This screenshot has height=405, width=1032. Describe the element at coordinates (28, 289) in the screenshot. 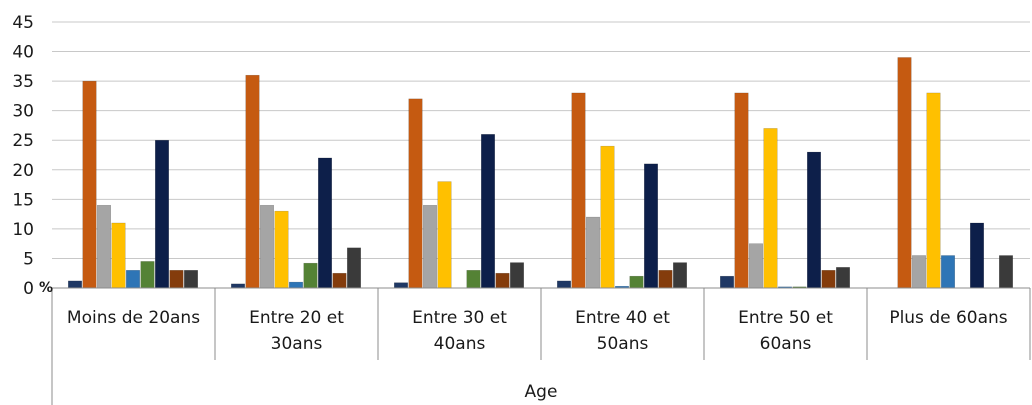

I see `y-tick-label: 0` at that location.